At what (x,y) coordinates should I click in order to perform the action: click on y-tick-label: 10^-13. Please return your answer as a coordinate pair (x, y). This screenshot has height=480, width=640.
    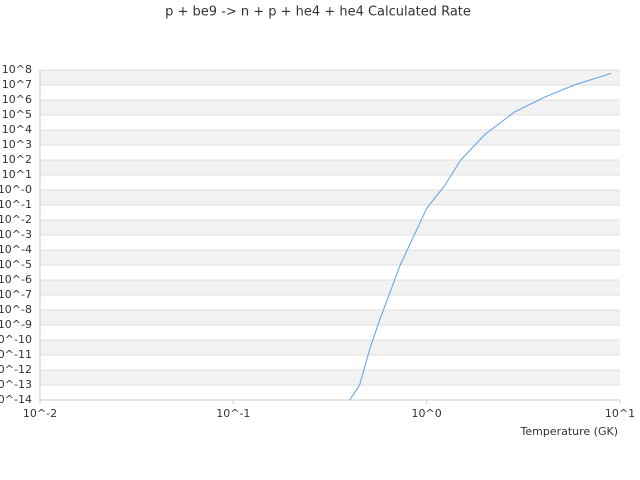
    Looking at the image, I should click on (16, 384).